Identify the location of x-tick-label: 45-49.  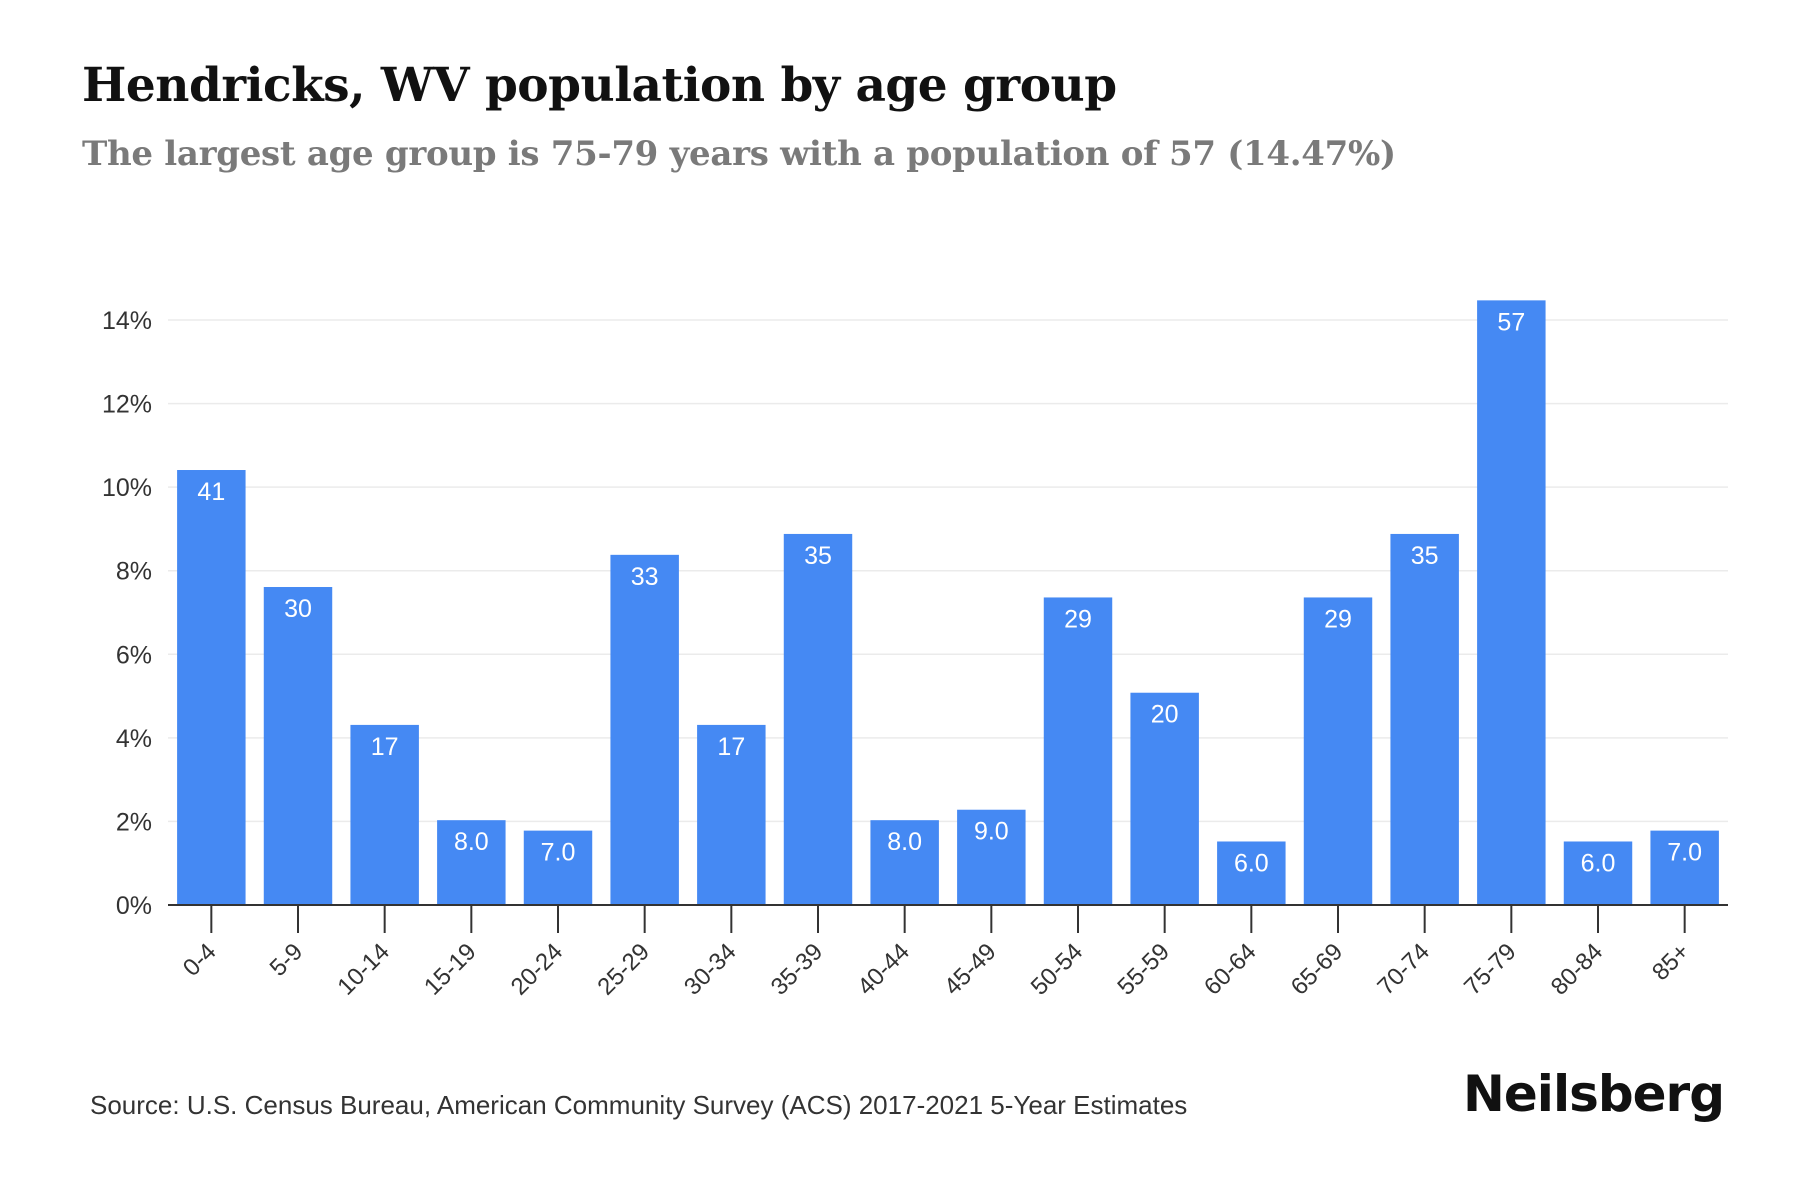
(970, 969).